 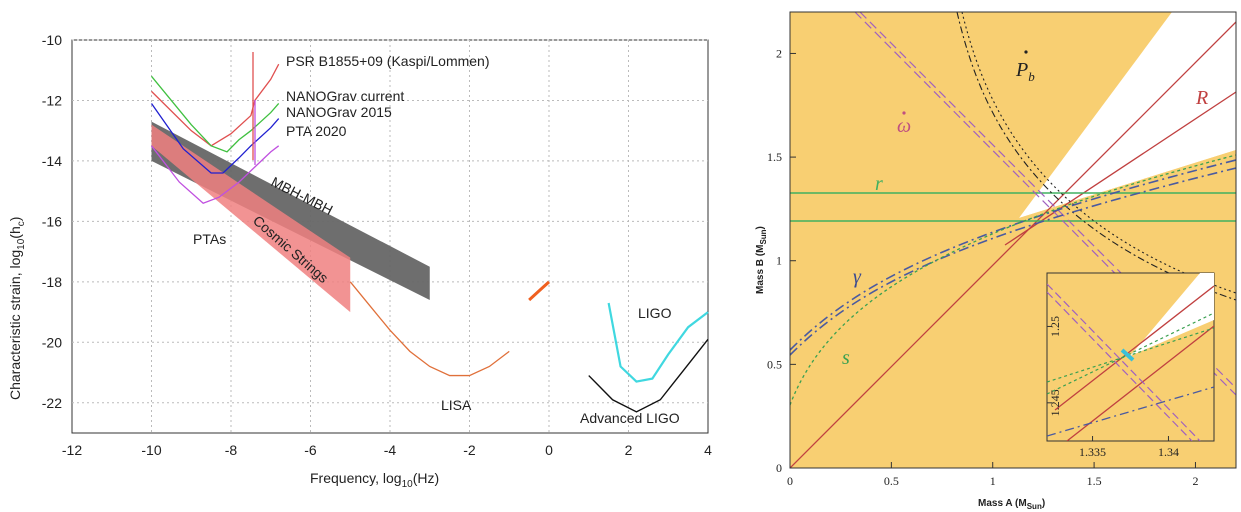 I want to click on inset-x-ticks: 1.335 1.34, so click(x=1129, y=447).